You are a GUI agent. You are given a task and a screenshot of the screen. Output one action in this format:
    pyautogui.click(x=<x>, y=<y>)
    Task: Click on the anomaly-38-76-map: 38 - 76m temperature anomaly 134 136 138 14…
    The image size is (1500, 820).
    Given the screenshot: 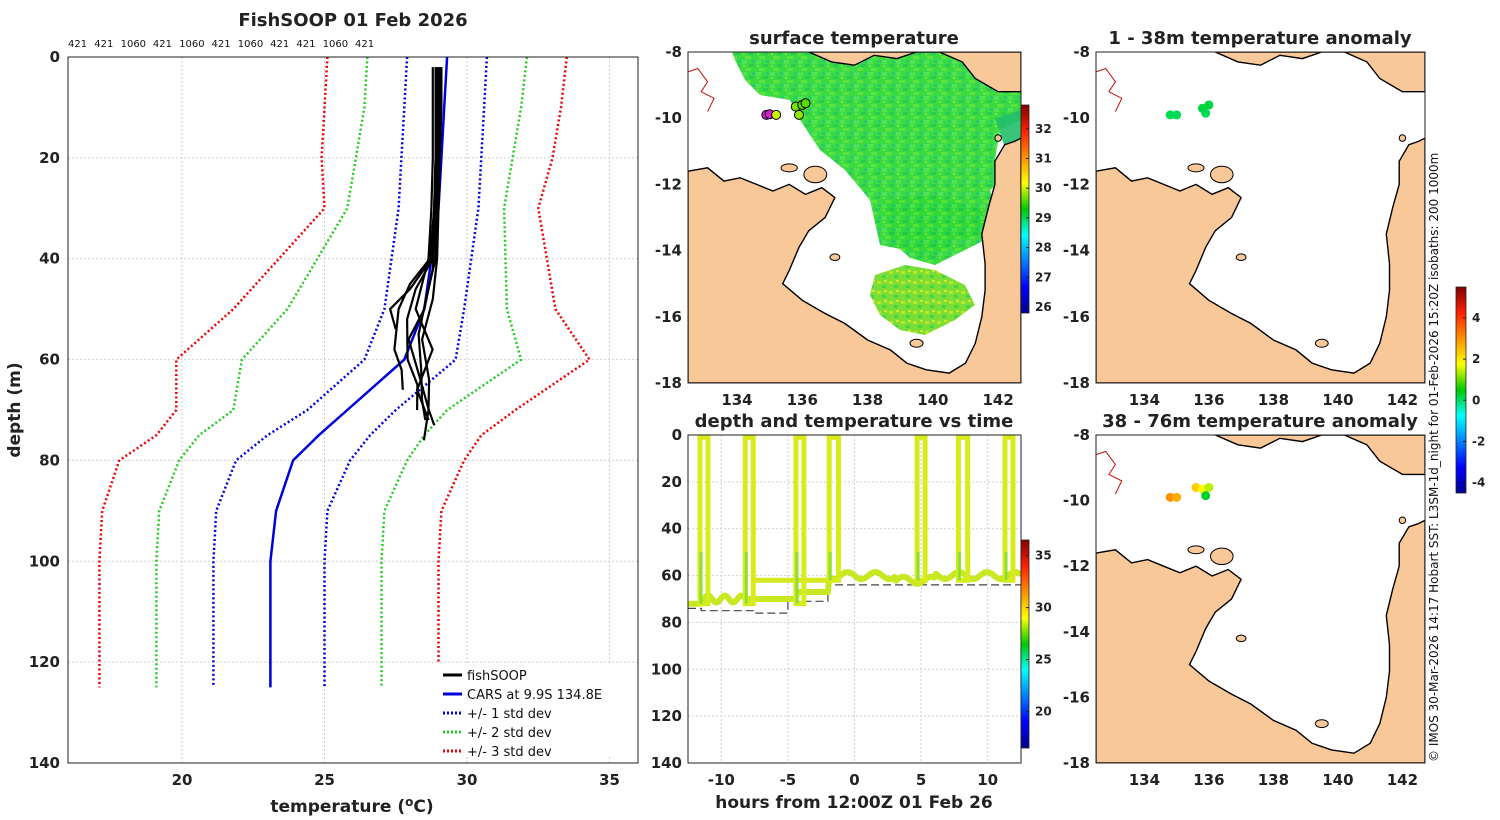 What is the action you would take?
    pyautogui.click(x=1244, y=600)
    